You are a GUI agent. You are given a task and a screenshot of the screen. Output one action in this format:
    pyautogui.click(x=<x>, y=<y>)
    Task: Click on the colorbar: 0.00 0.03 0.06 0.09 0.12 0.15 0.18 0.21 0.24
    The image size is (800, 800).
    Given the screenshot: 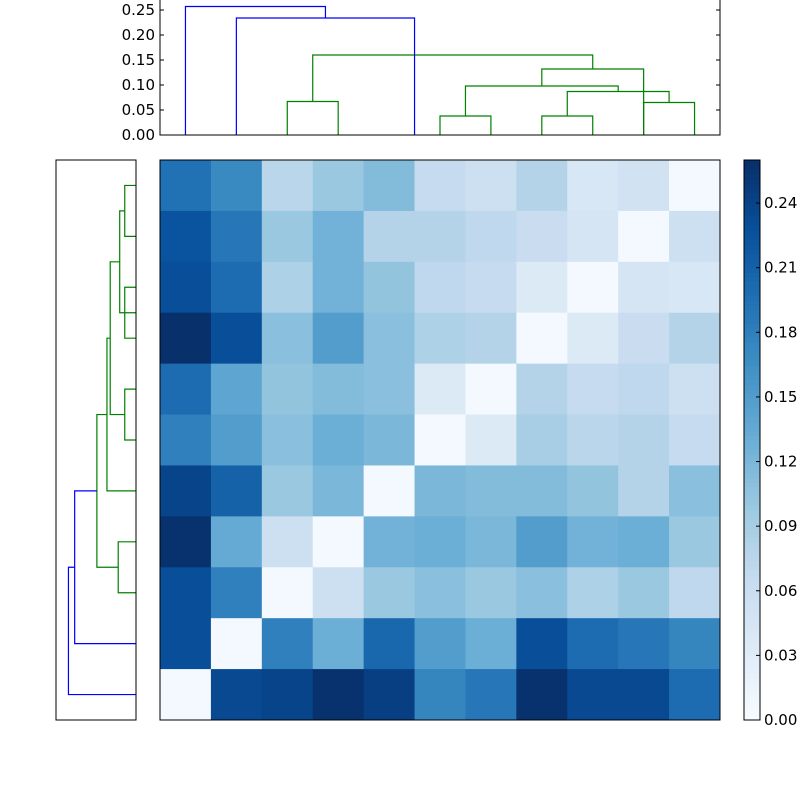 What is the action you would take?
    pyautogui.click(x=770, y=444)
    